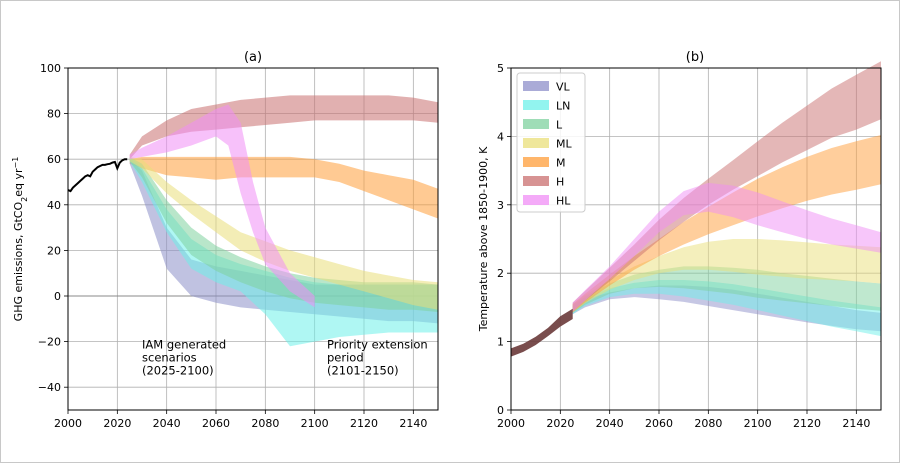 The width and height of the screenshot is (900, 466). What do you see at coordinates (49, 342) in the screenshot?
I see `y-tick-label: −20` at bounding box center [49, 342].